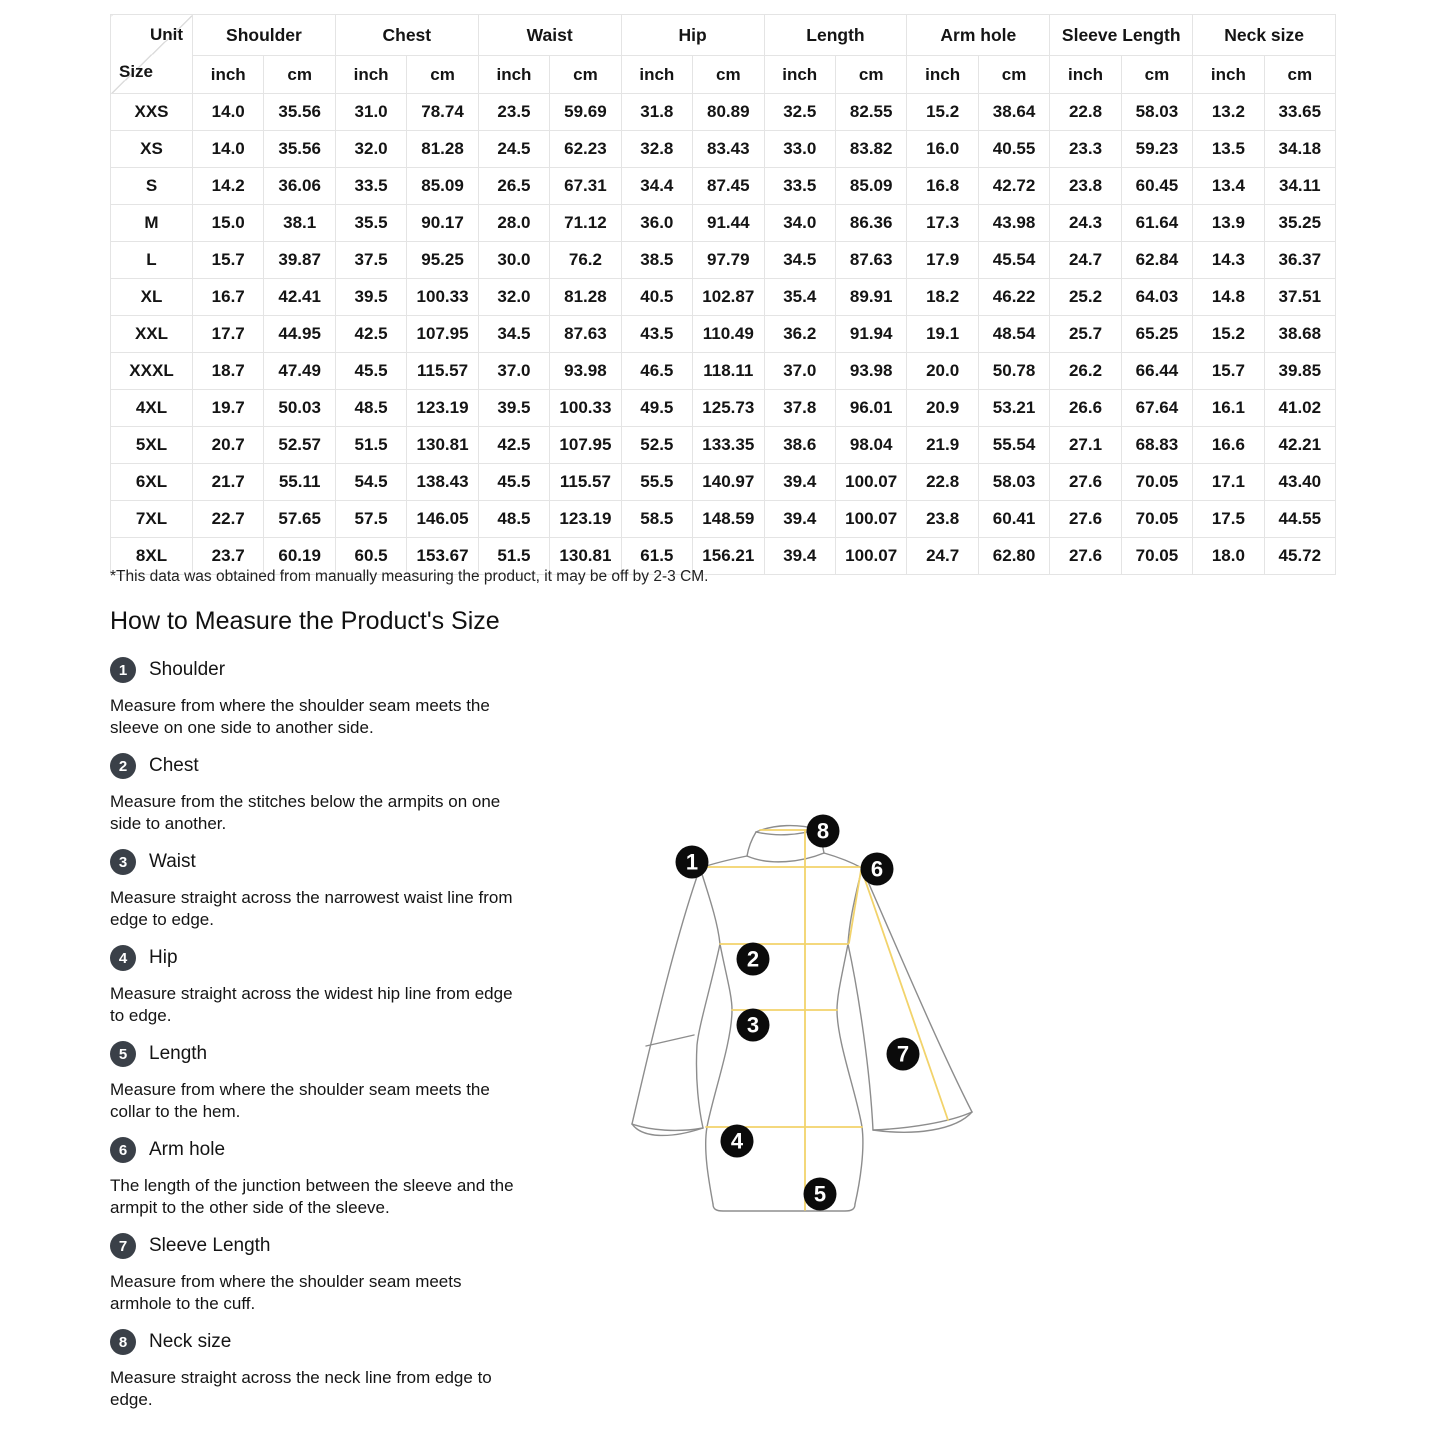 The width and height of the screenshot is (1445, 1445). Describe the element at coordinates (514, 482) in the screenshot. I see `measurement-value: 45.5` at that location.